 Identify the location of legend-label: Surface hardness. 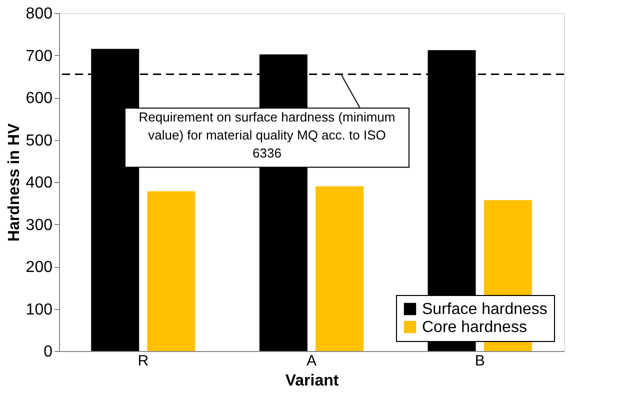
(485, 309).